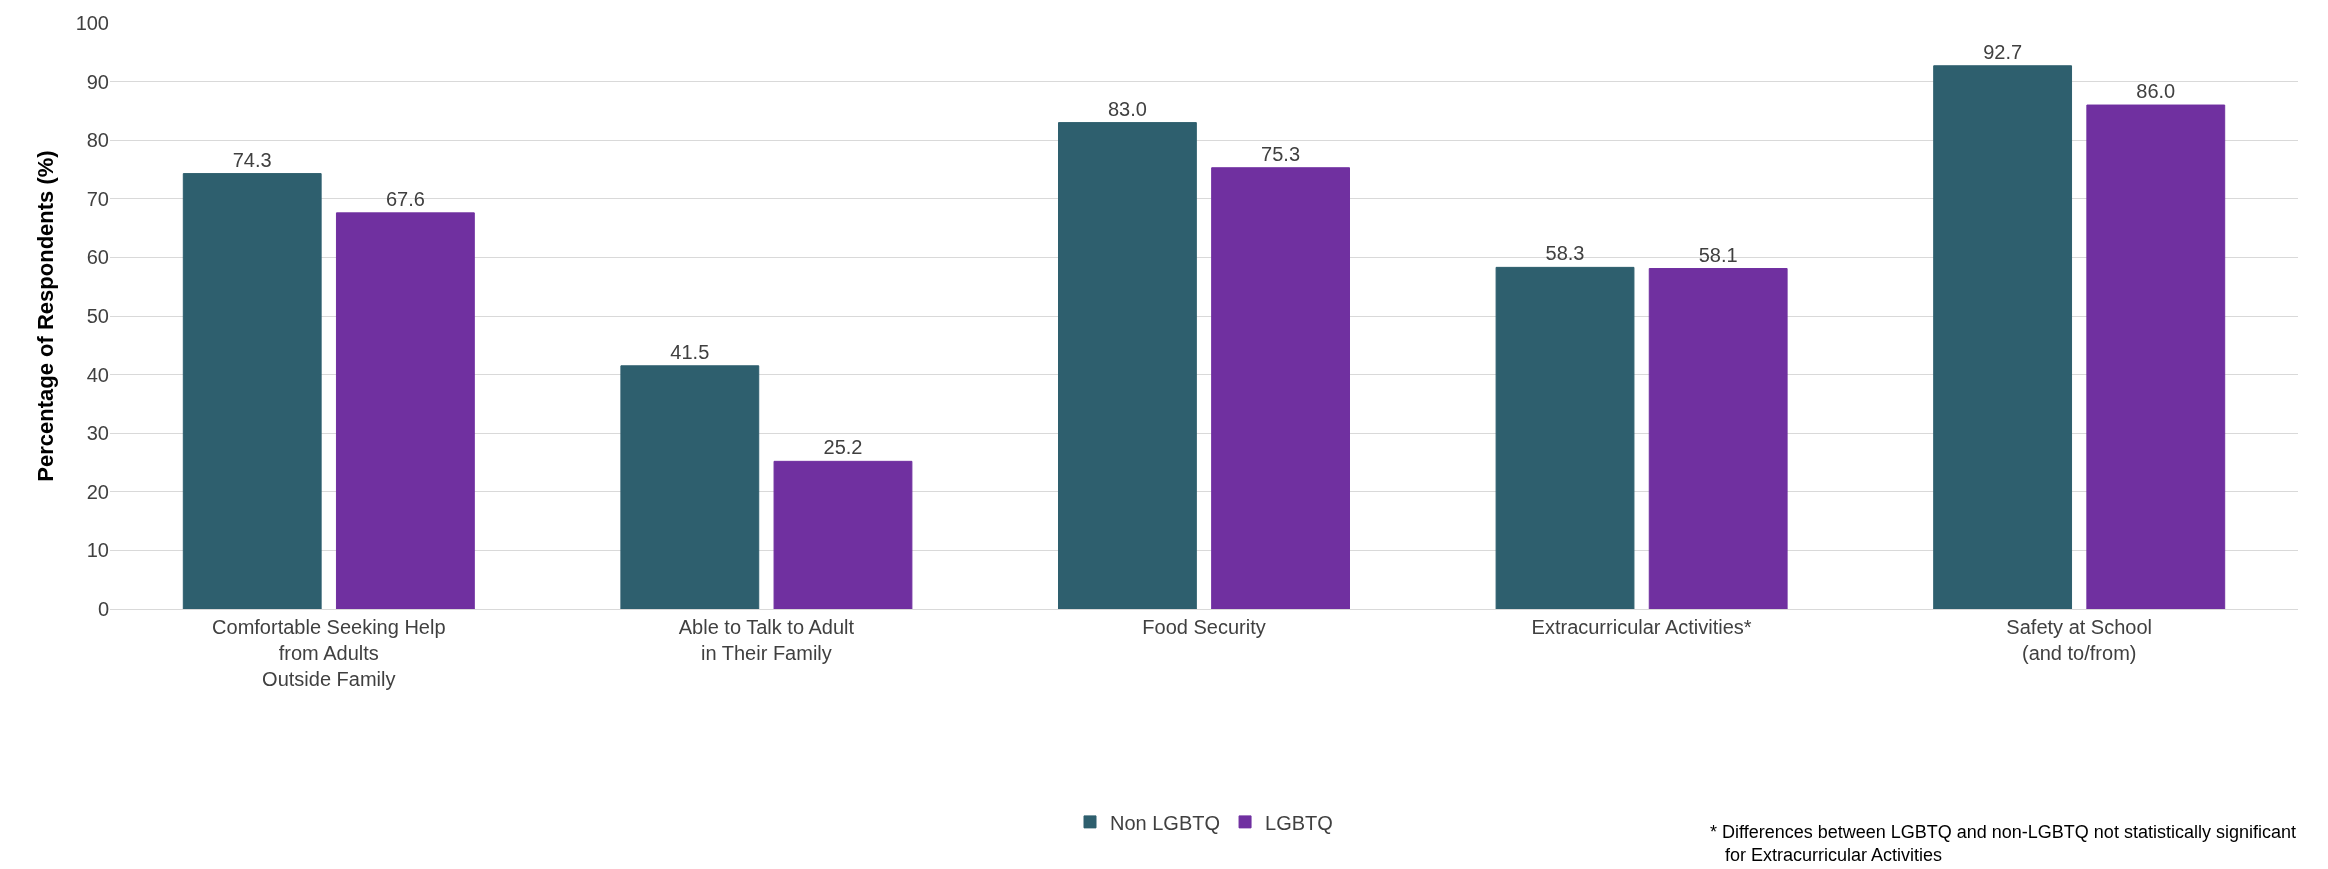 This screenshot has height=869, width=2328. What do you see at coordinates (1204, 627) in the screenshot?
I see `x-tick-label: Food Security` at bounding box center [1204, 627].